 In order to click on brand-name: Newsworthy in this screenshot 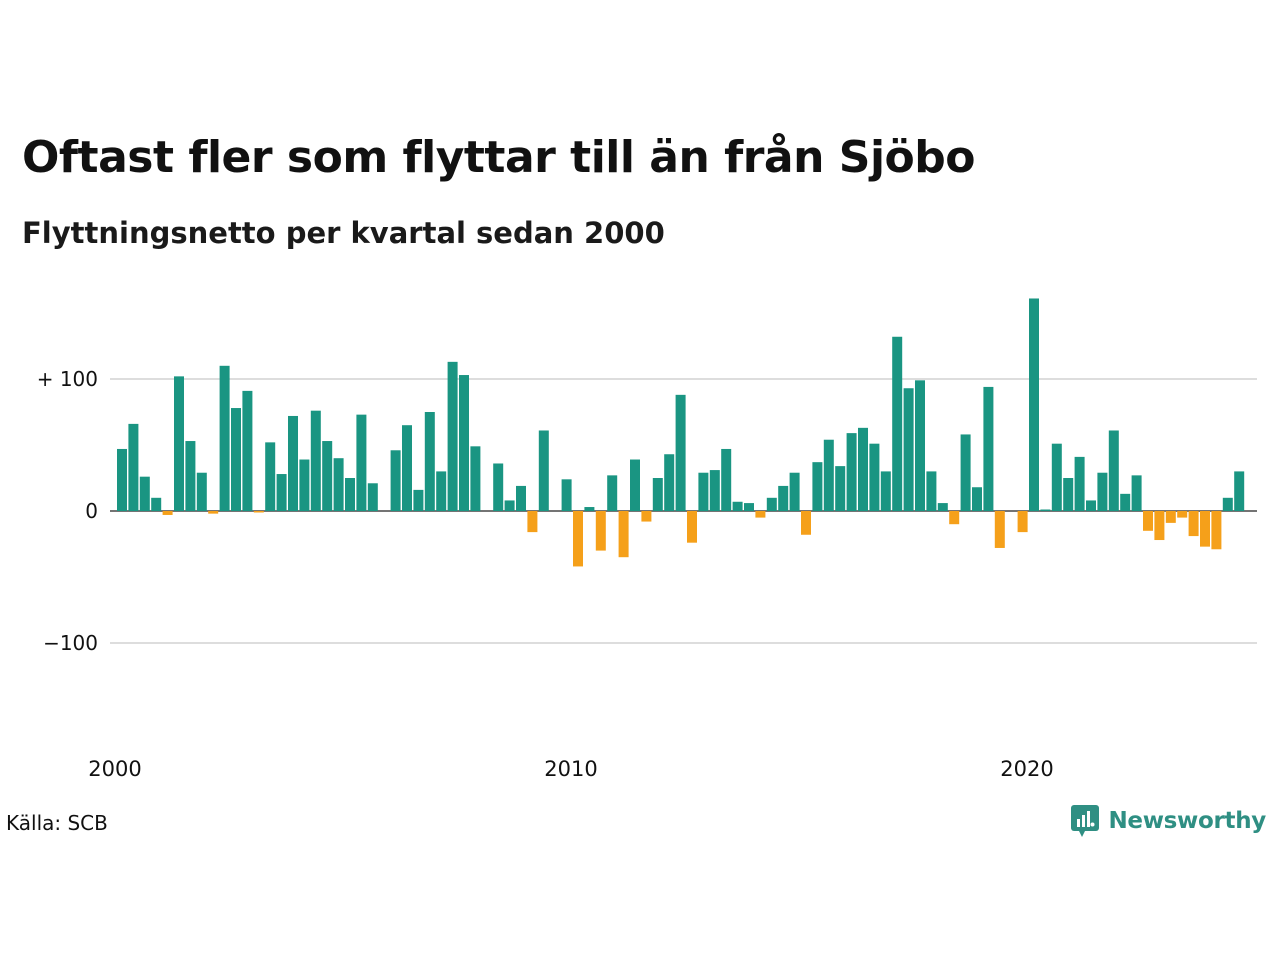, I will do `click(1187, 821)`.